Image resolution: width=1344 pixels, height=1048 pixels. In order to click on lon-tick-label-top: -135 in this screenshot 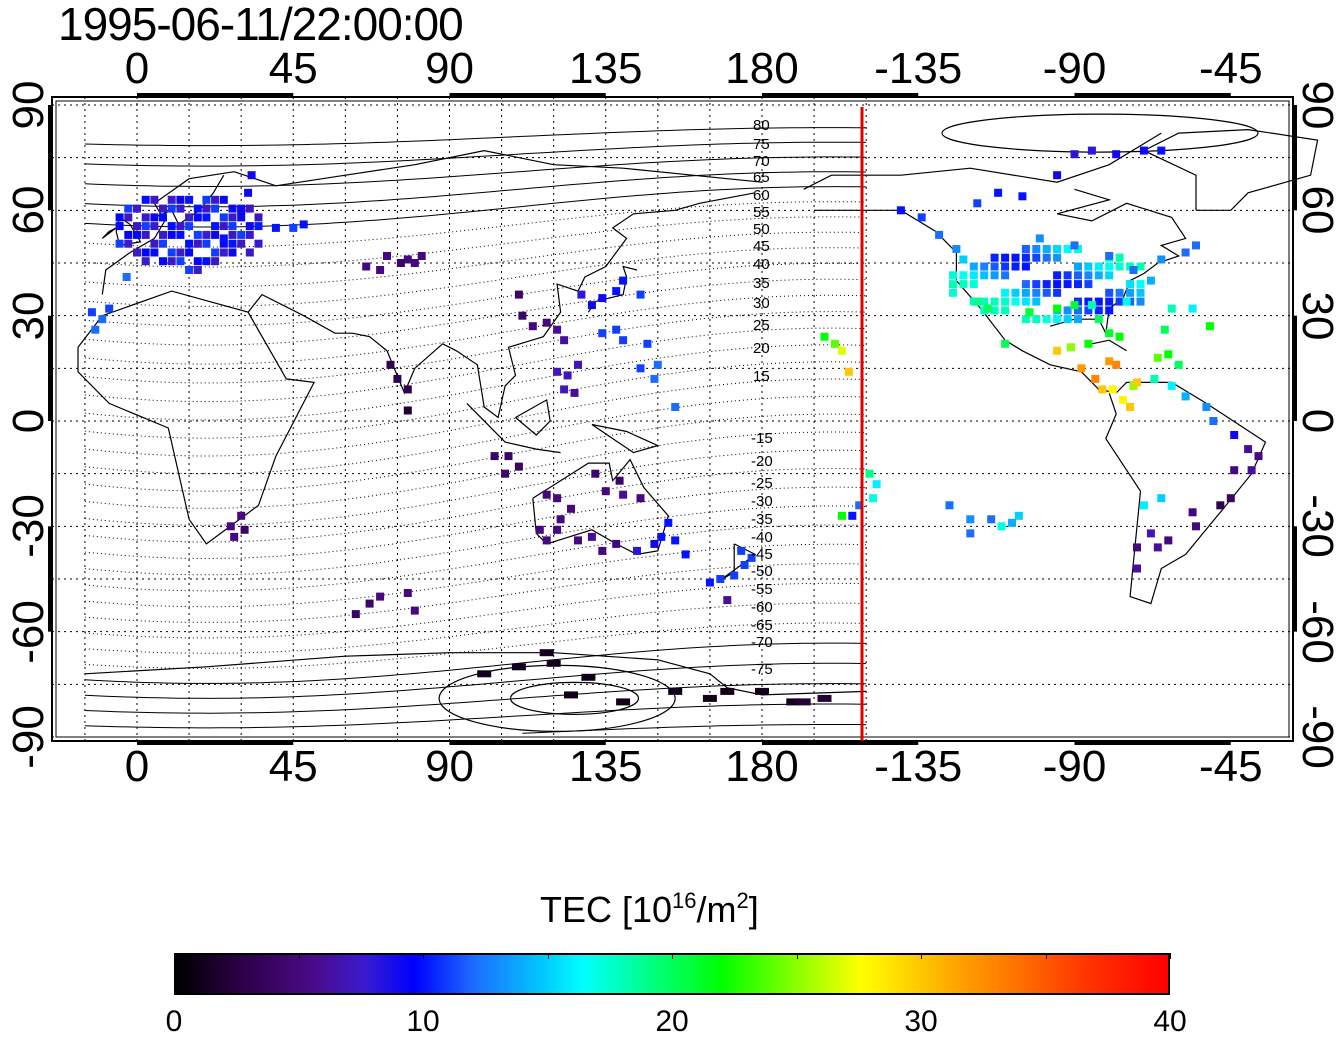, I will do `click(918, 68)`.